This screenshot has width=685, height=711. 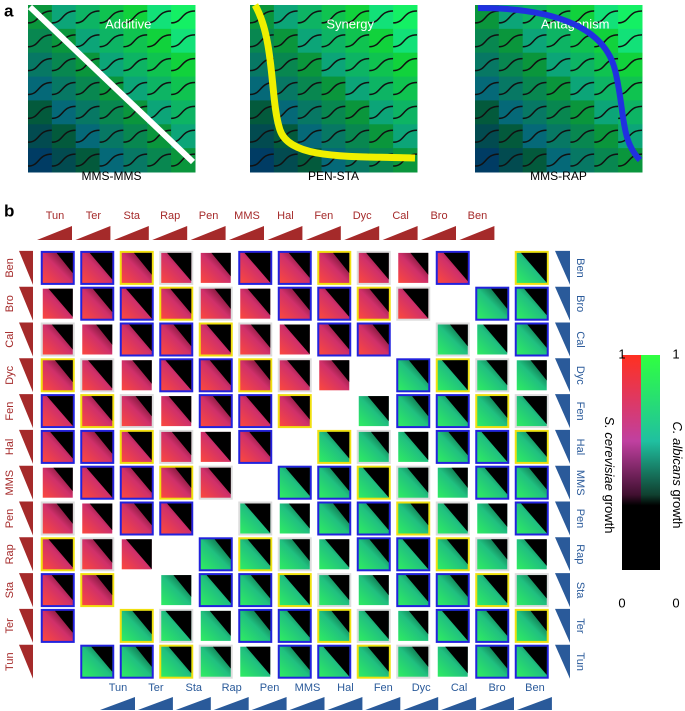 What do you see at coordinates (323, 216) in the screenshot?
I see `top-label: Fen` at bounding box center [323, 216].